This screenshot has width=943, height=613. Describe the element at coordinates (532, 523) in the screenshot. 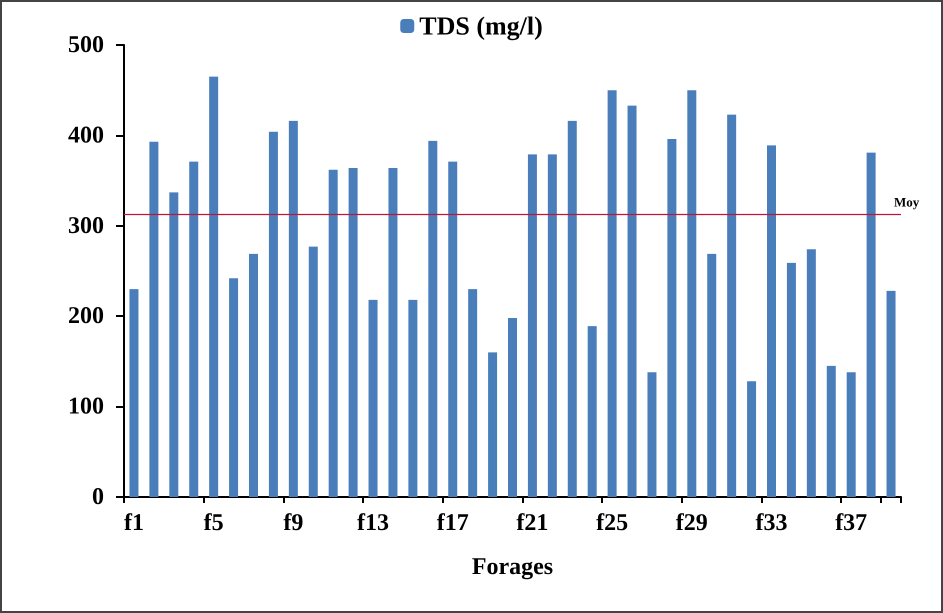

I see `x-tick-label: f21` at that location.